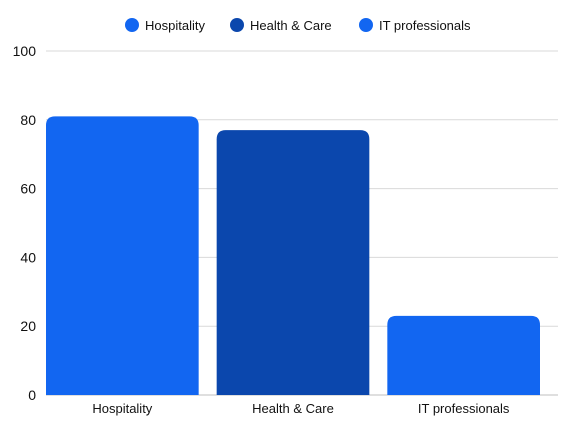 The image size is (572, 429). I want to click on legend-item-it-professionals: IT professionals, so click(415, 25).